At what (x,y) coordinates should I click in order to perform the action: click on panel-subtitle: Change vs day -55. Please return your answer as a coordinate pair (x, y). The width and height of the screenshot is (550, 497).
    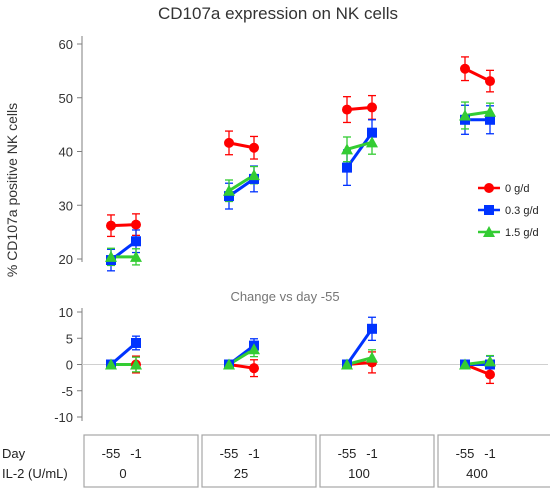
    Looking at the image, I should click on (284, 296).